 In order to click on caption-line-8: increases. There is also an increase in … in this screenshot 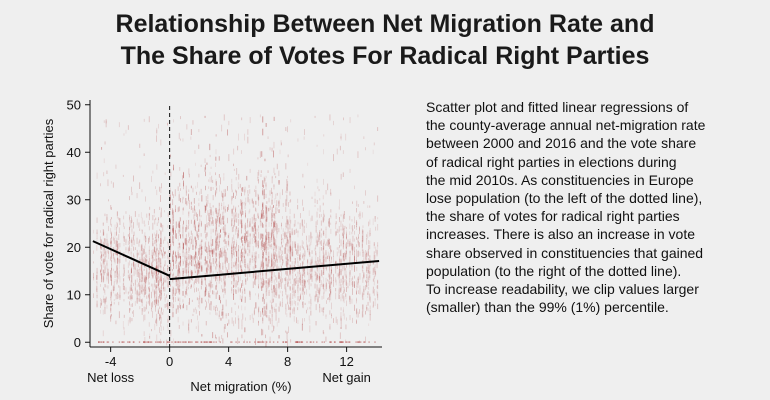, I will do `click(560, 234)`.